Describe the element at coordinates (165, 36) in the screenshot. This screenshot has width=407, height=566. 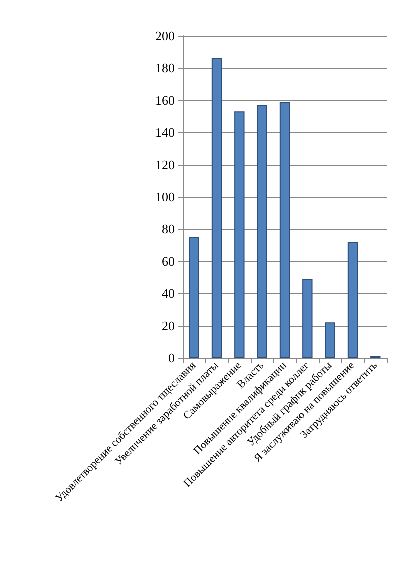
I see `y-tick-label: 200` at that location.